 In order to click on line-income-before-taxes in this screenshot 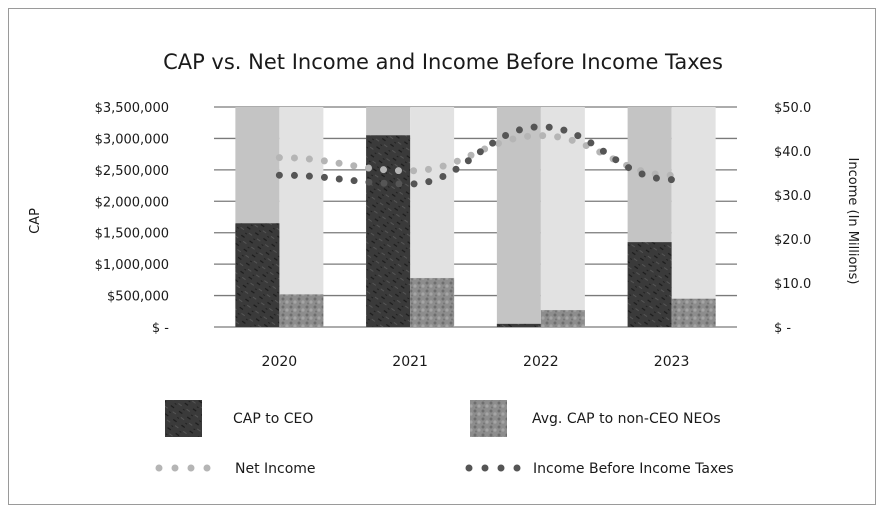, I will do `click(475, 155)`.